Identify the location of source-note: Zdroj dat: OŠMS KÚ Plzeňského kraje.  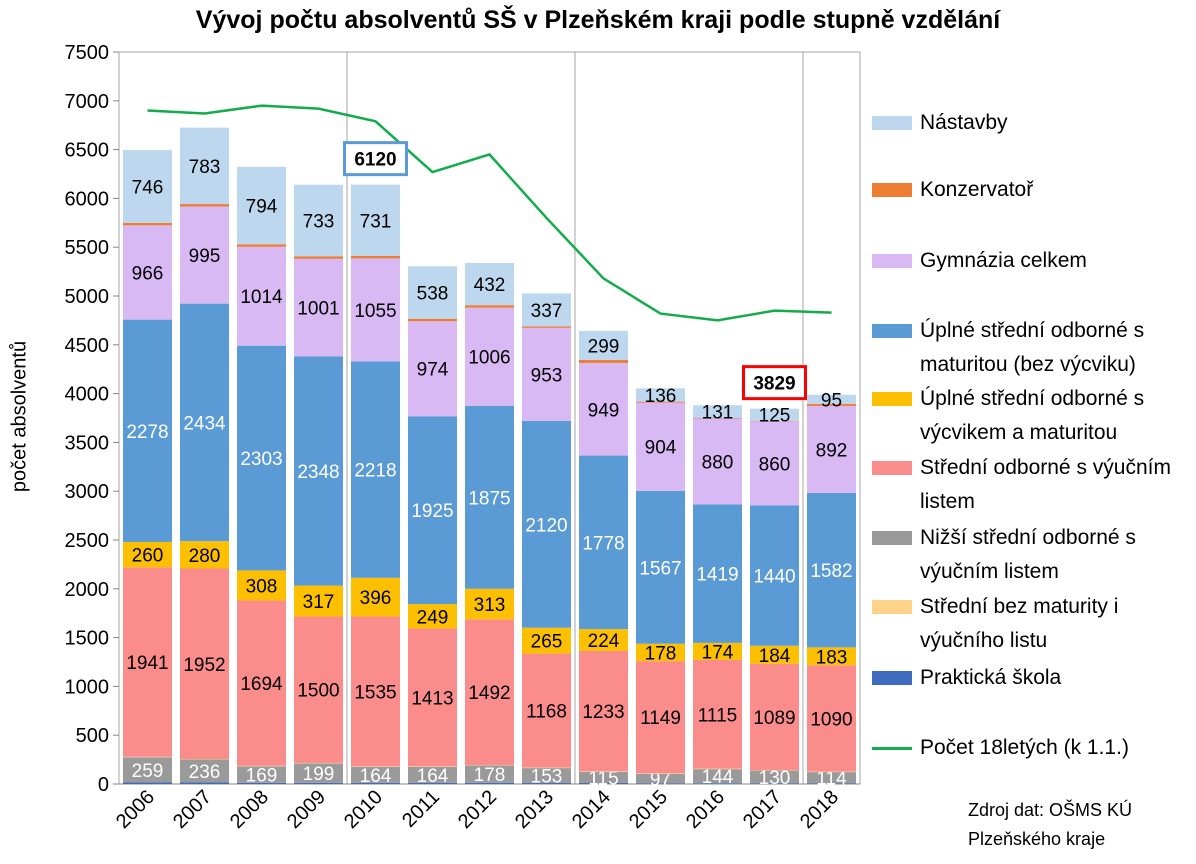
(1078, 825).